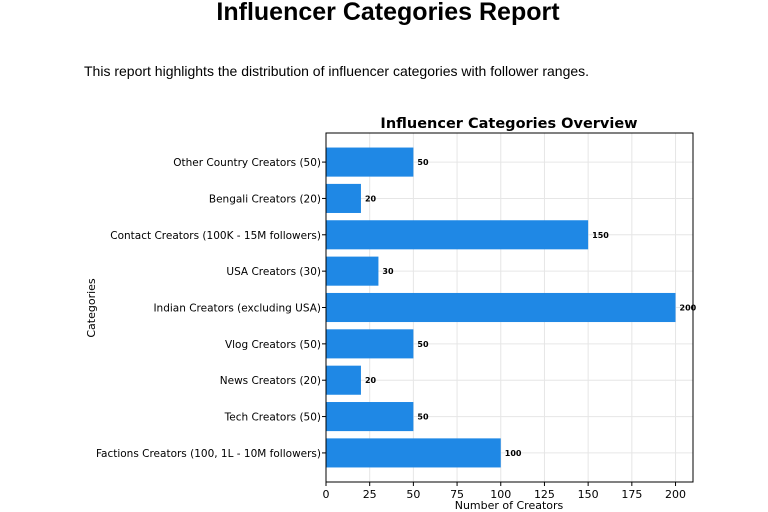  I want to click on category-label: Vlog Creators (50), so click(273, 345).